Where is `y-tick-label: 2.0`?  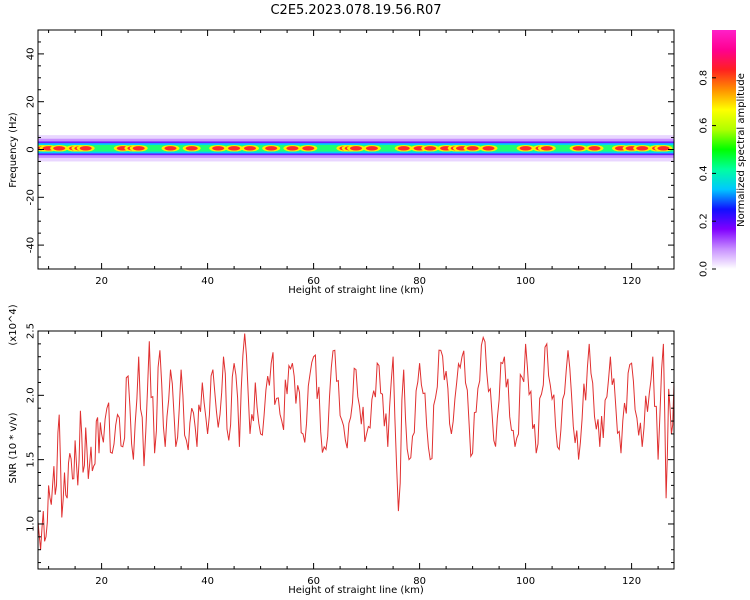 y-tick-label: 2.0 is located at coordinates (31, 395).